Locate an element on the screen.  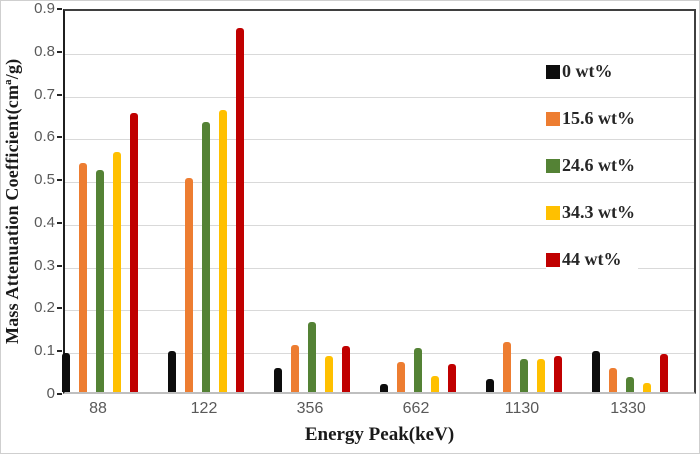
gridline-0.1 is located at coordinates (379, 353).